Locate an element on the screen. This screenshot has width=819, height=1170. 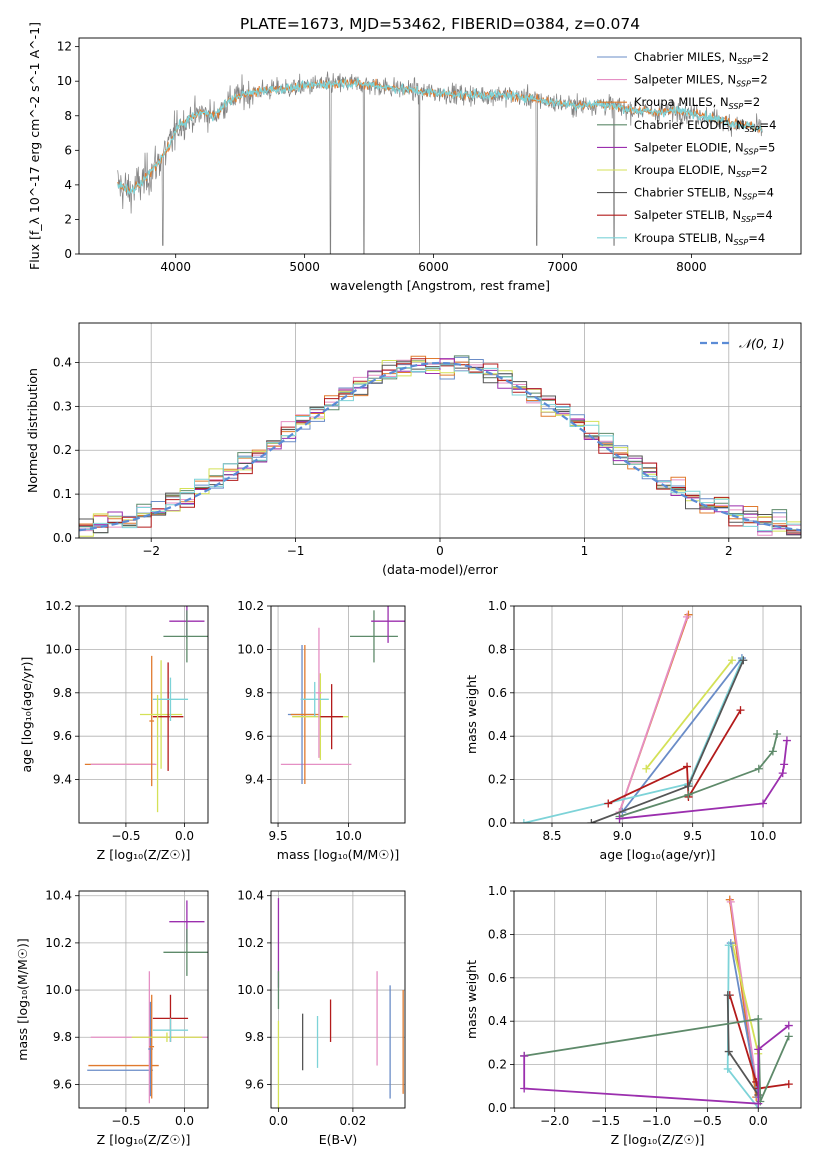
x-tick-label: 1 is located at coordinates (585, 551).